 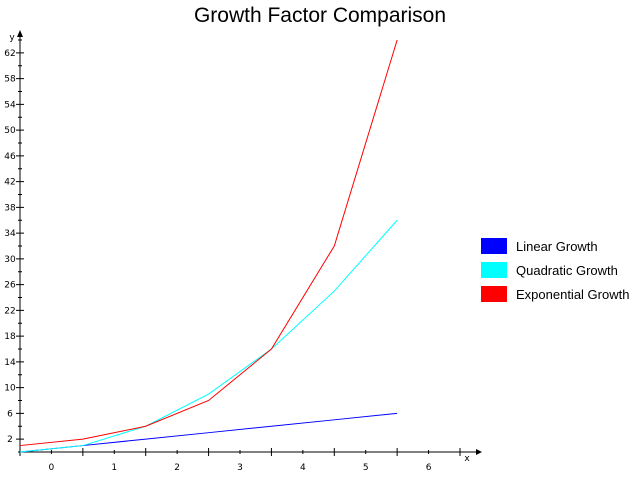 I want to click on legend-label-linear: Linear Growth, so click(x=557, y=246).